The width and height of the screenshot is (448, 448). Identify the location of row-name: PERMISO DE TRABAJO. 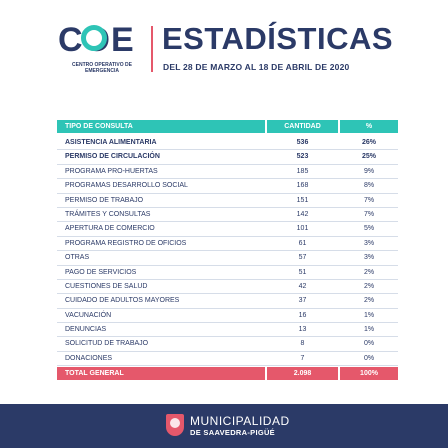
(104, 200).